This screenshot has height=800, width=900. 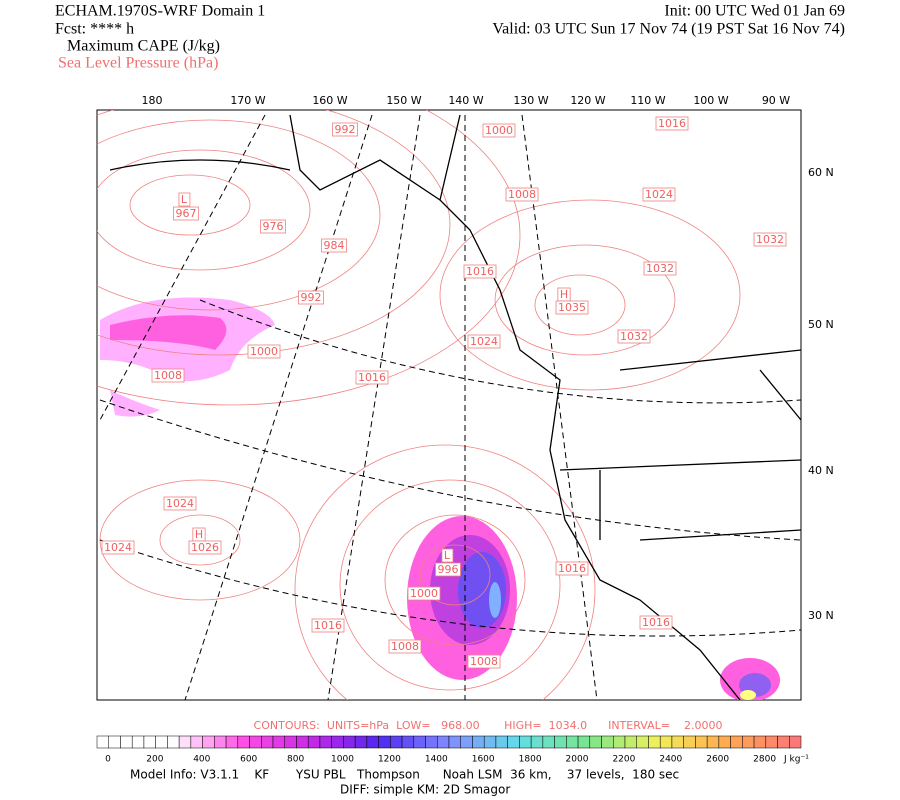 I want to click on lon-label: 90 W, so click(x=776, y=100).